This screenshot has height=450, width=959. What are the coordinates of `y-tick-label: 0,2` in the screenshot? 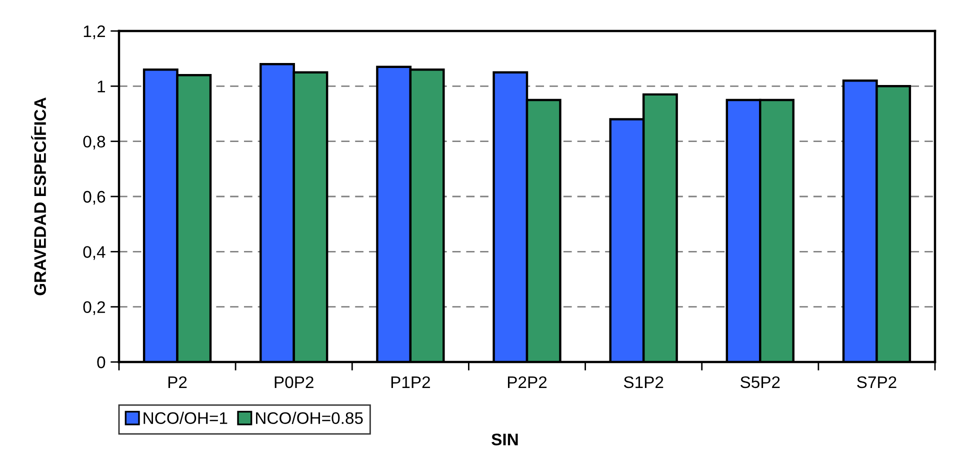 It's located at (94, 308).